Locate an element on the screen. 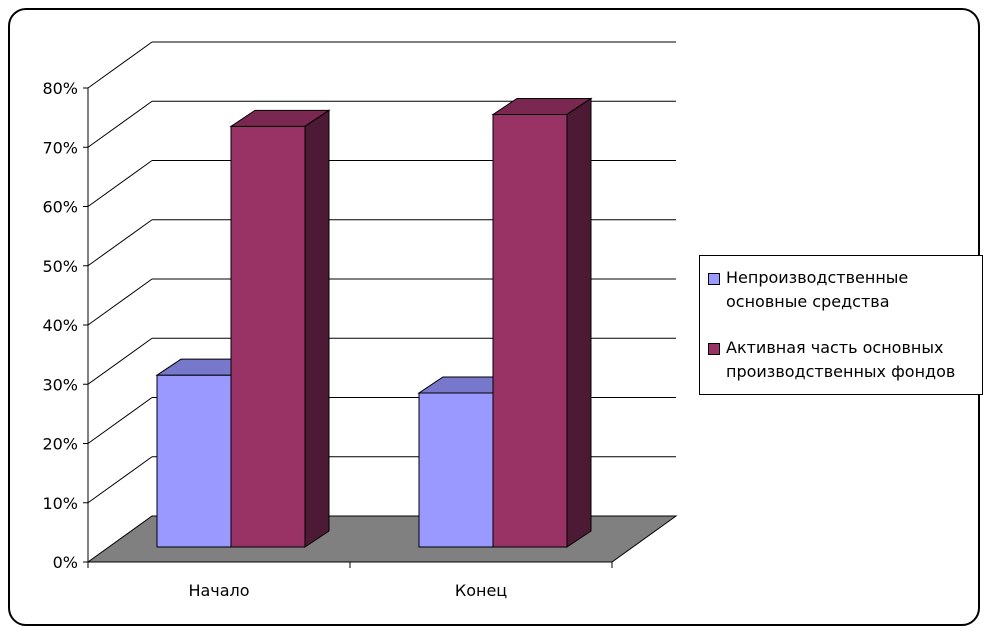 The width and height of the screenshot is (986, 631). legend-label-line-2: производственных фондов is located at coordinates (841, 371).